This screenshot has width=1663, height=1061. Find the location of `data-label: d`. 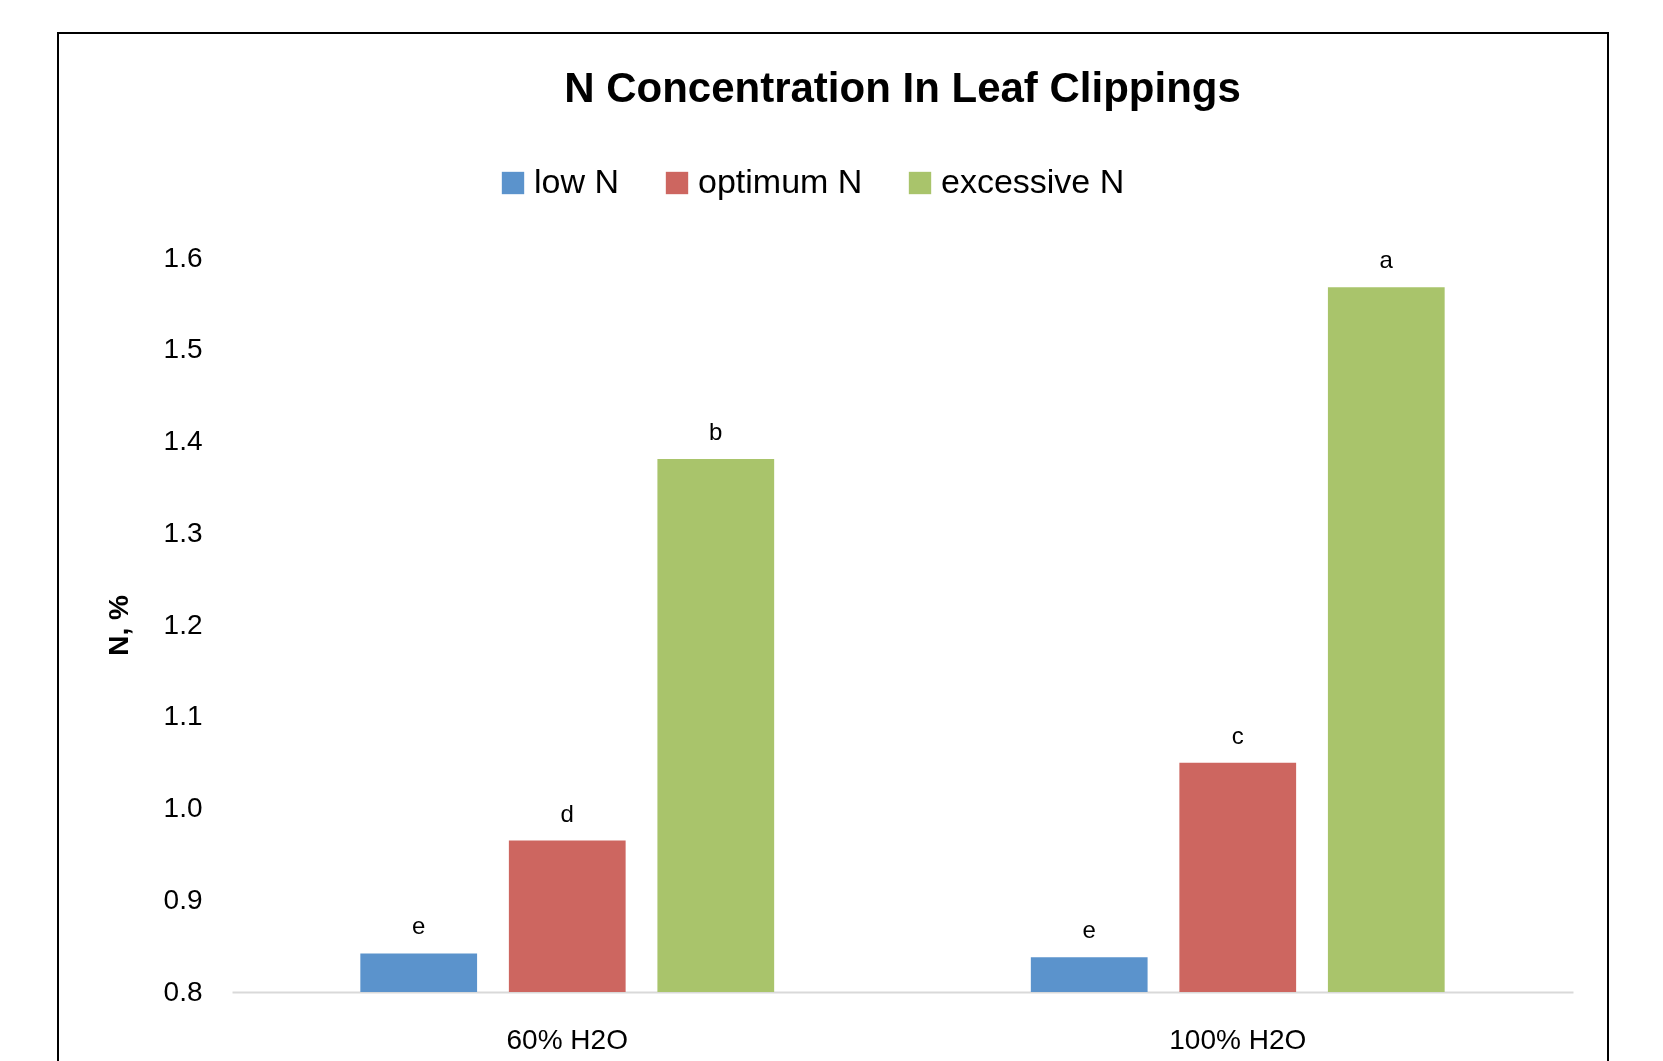

data-label: d is located at coordinates (567, 813).